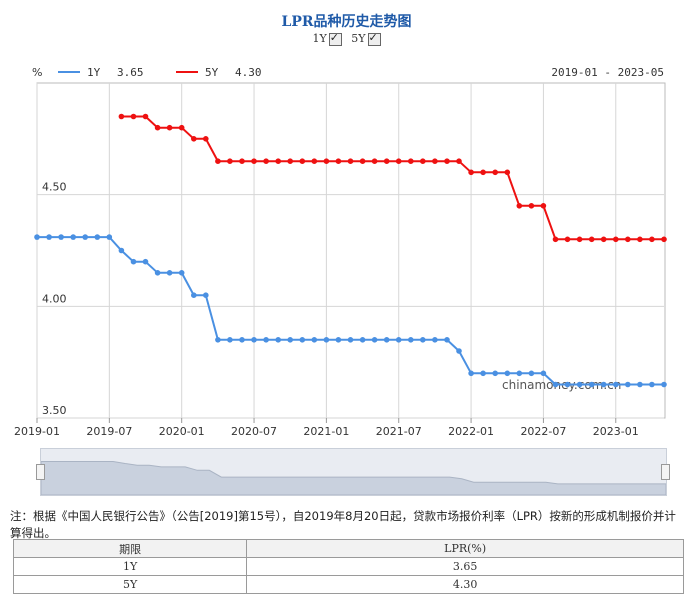  Describe the element at coordinates (366, 38) in the screenshot. I see `toggle-5y: 5Y` at that location.